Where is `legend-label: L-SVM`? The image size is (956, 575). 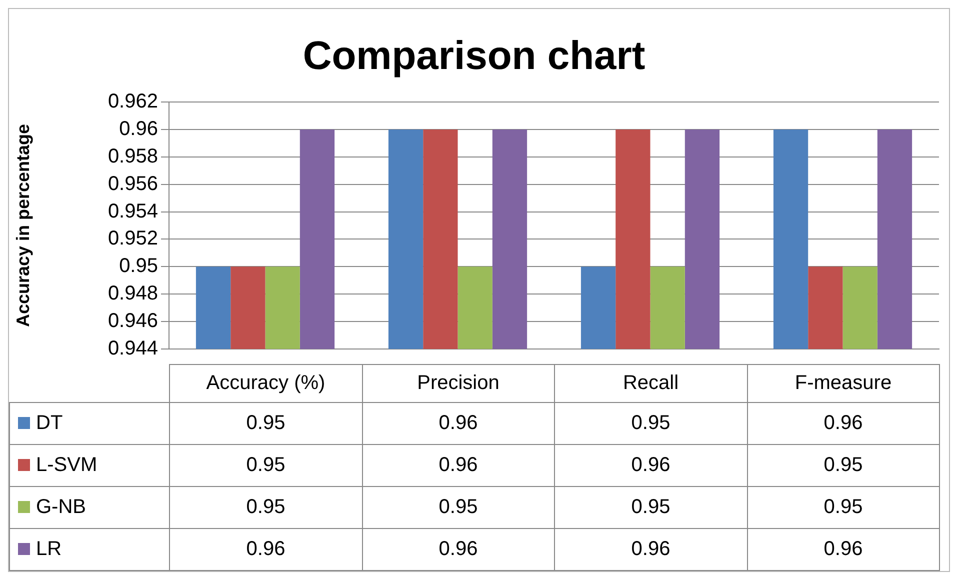
legend-label: L-SVM is located at coordinates (90, 465).